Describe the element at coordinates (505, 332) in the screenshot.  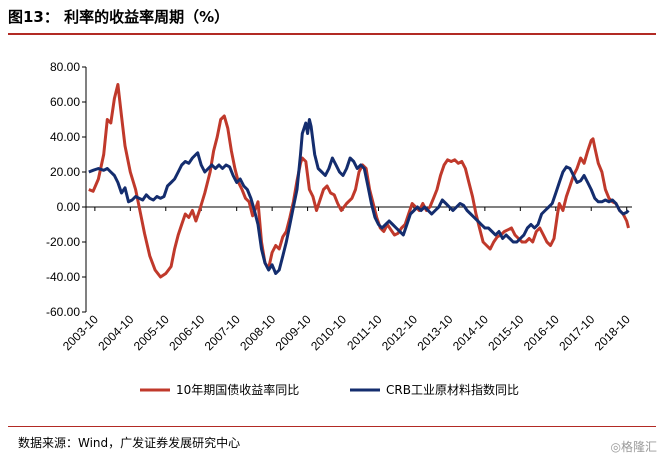
I see `x-tick-label: 2015-10` at that location.